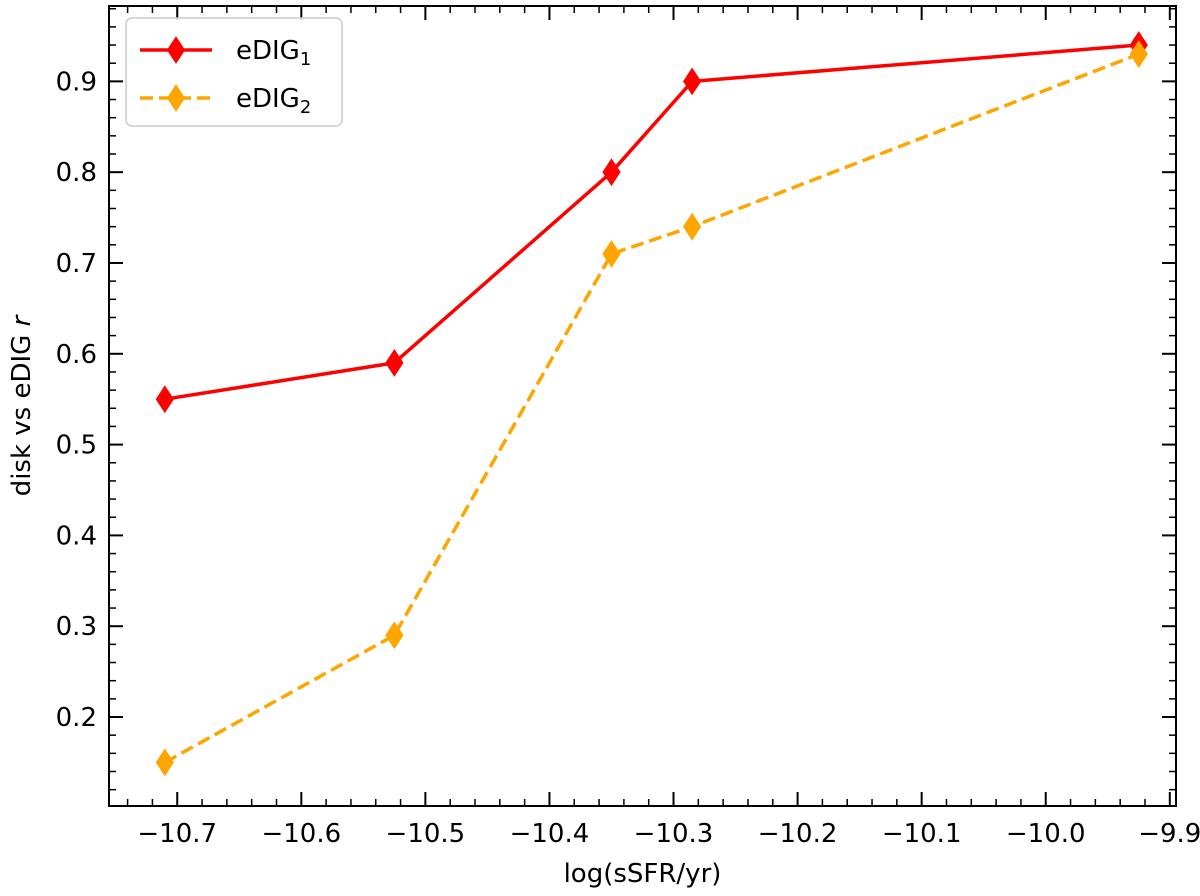 The height and width of the screenshot is (896, 1200). Describe the element at coordinates (76, 82) in the screenshot. I see `y-tick-label: 0.9` at that location.